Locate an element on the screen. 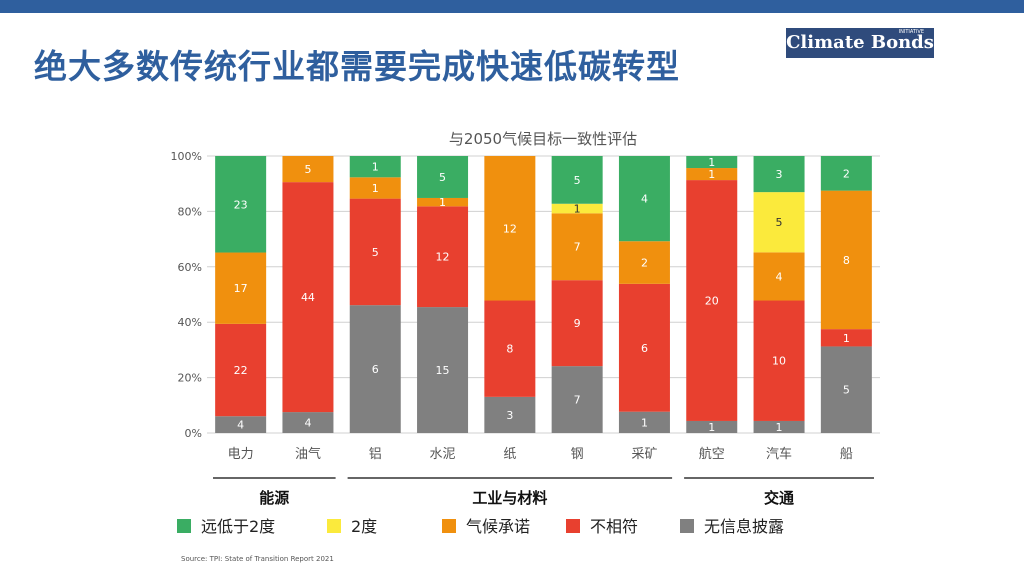 Image resolution: width=1024 pixels, height=576 pixels. x-tick-label: 钢 is located at coordinates (577, 454).